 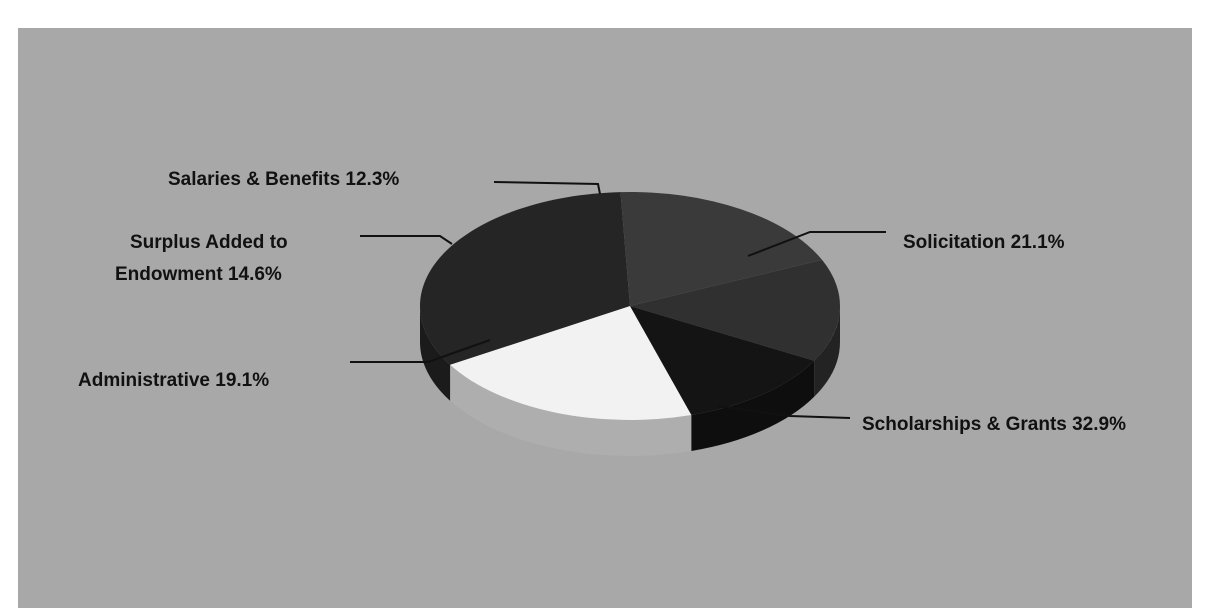 I want to click on pie-side-salaries-benefits, so click(x=753, y=406).